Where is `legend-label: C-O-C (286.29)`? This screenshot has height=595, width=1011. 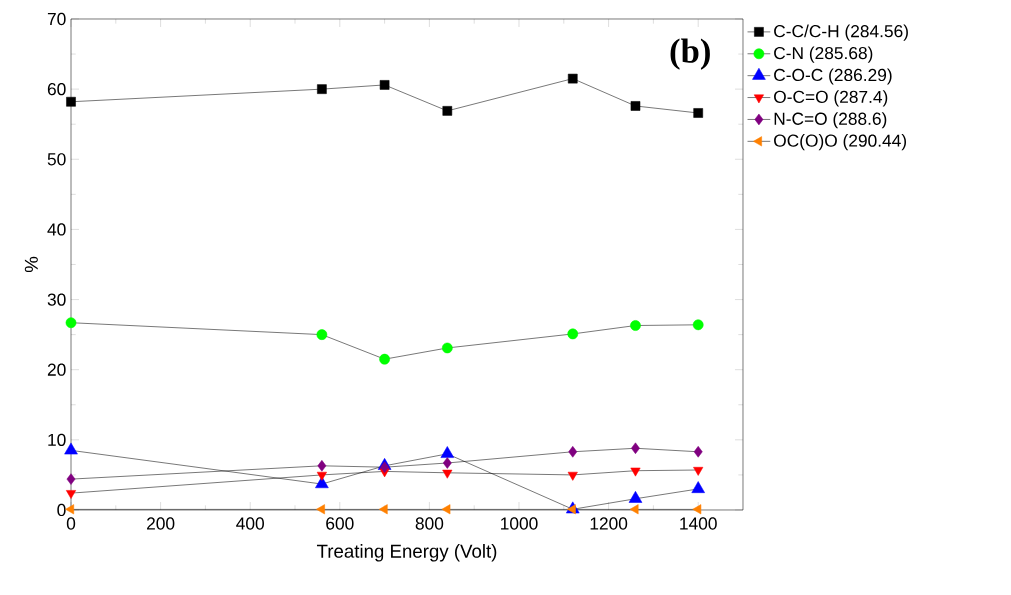
legend-label: C-O-C (286.29) is located at coordinates (833, 76).